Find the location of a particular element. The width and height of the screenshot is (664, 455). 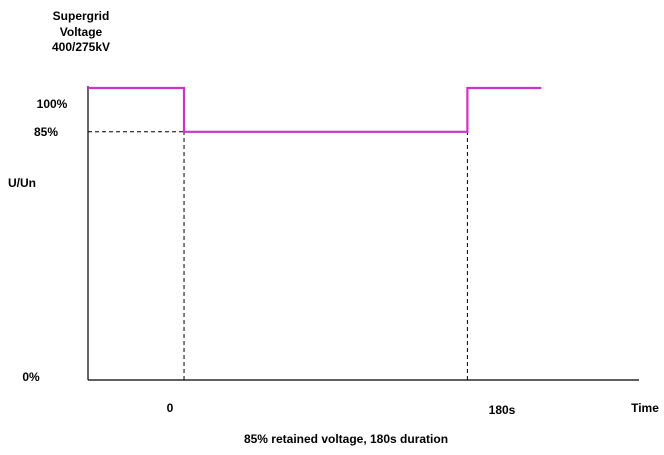

y-tick-label-0: 0% is located at coordinates (31, 377).